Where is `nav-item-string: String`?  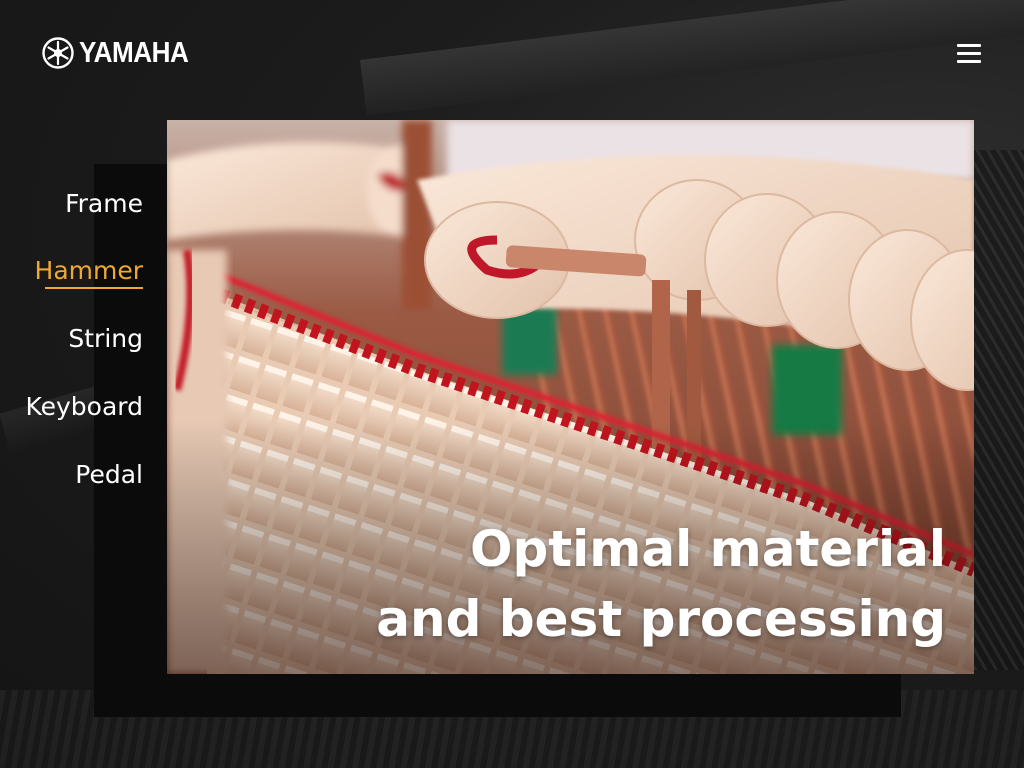
nav-item-string: String is located at coordinates (105, 338).